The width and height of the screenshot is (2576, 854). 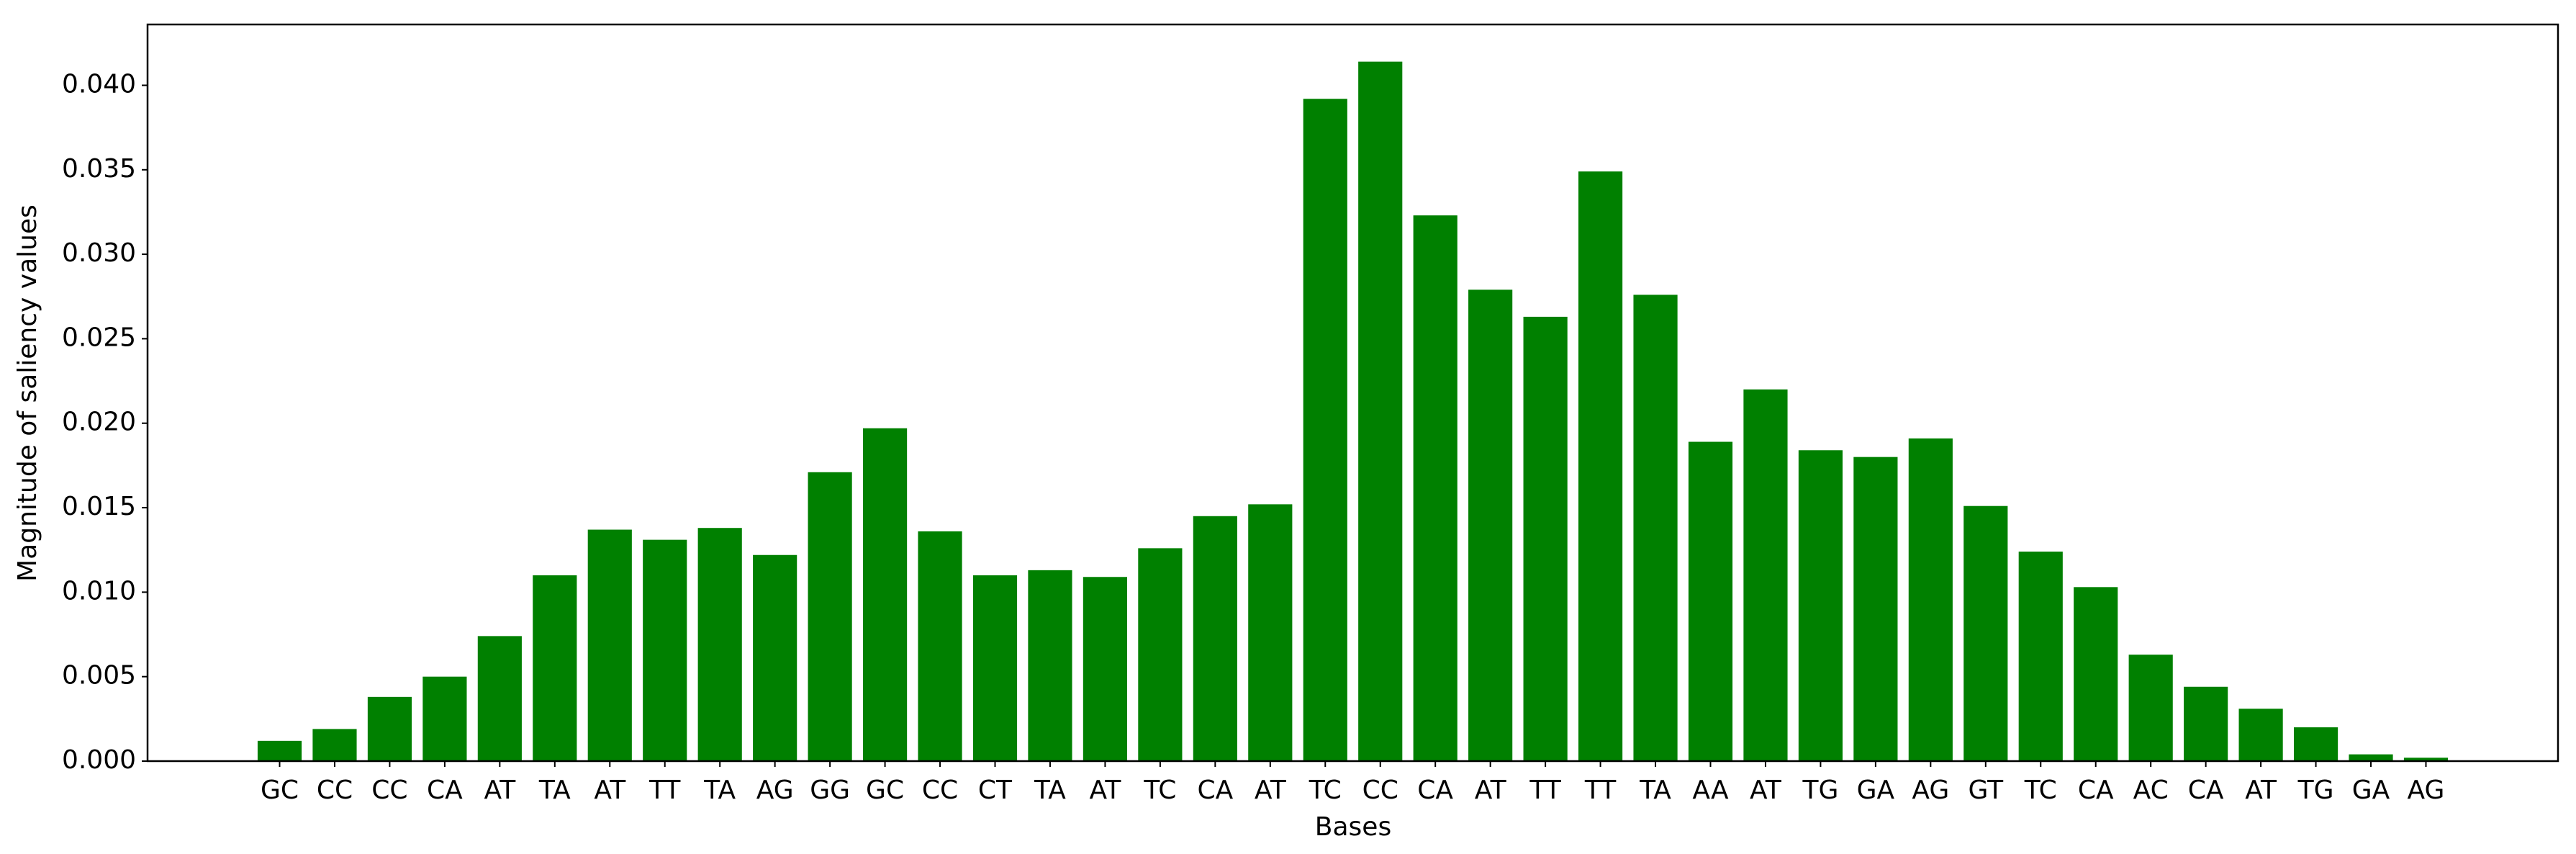 What do you see at coordinates (2151, 790) in the screenshot?
I see `x-tick-label: AC` at bounding box center [2151, 790].